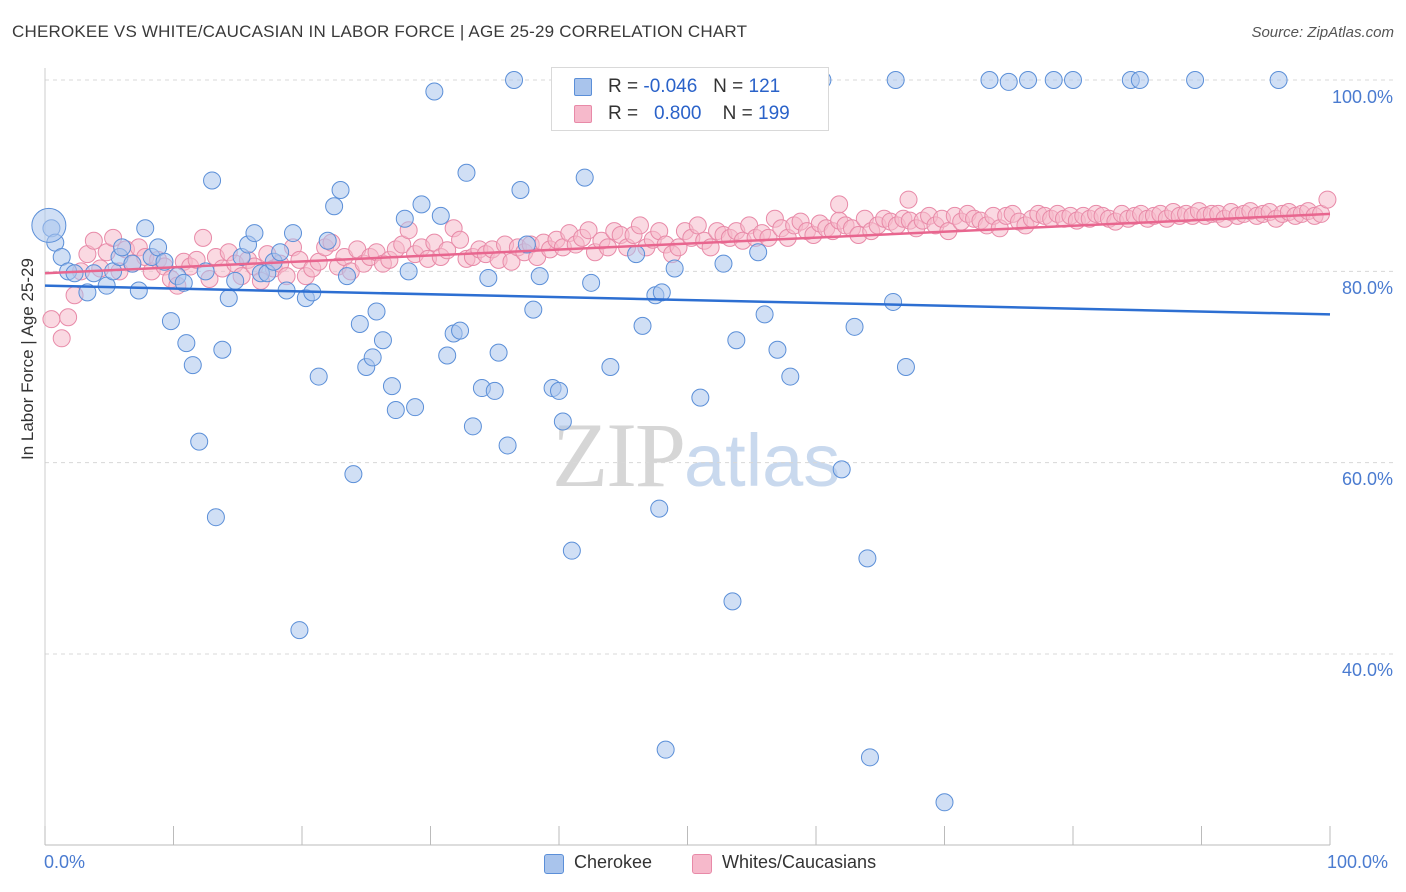  Describe the element at coordinates (762, 460) in the screenshot. I see `watermark-atlas: atlas` at that location.